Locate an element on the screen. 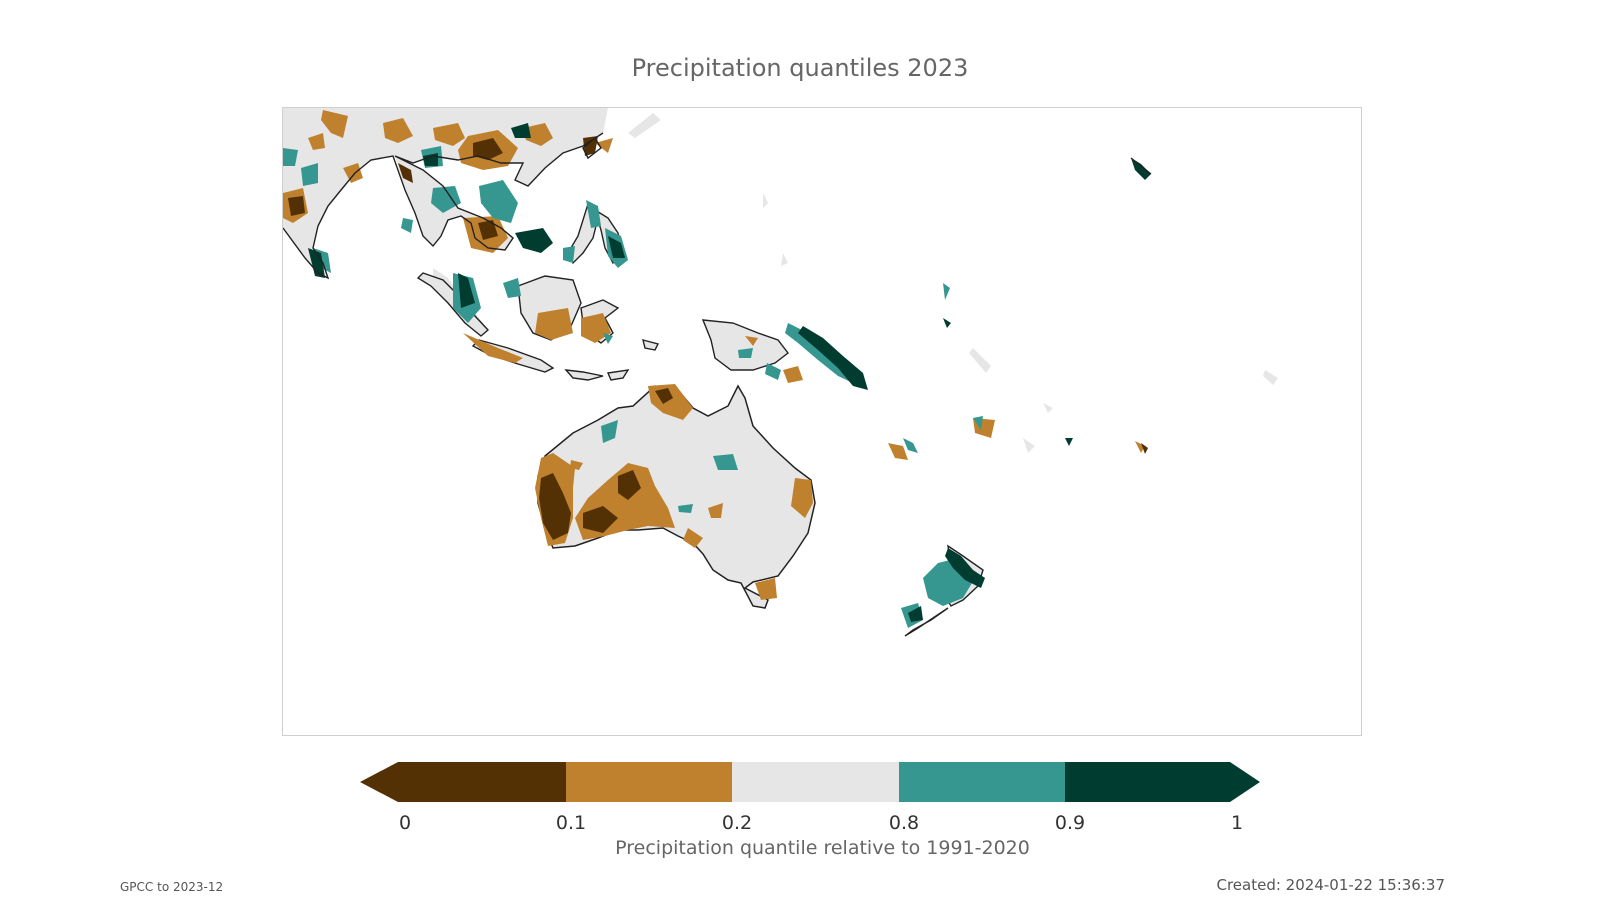 This screenshot has width=1600, height=900. colorbar-tick-2: 0.2 is located at coordinates (737, 823).